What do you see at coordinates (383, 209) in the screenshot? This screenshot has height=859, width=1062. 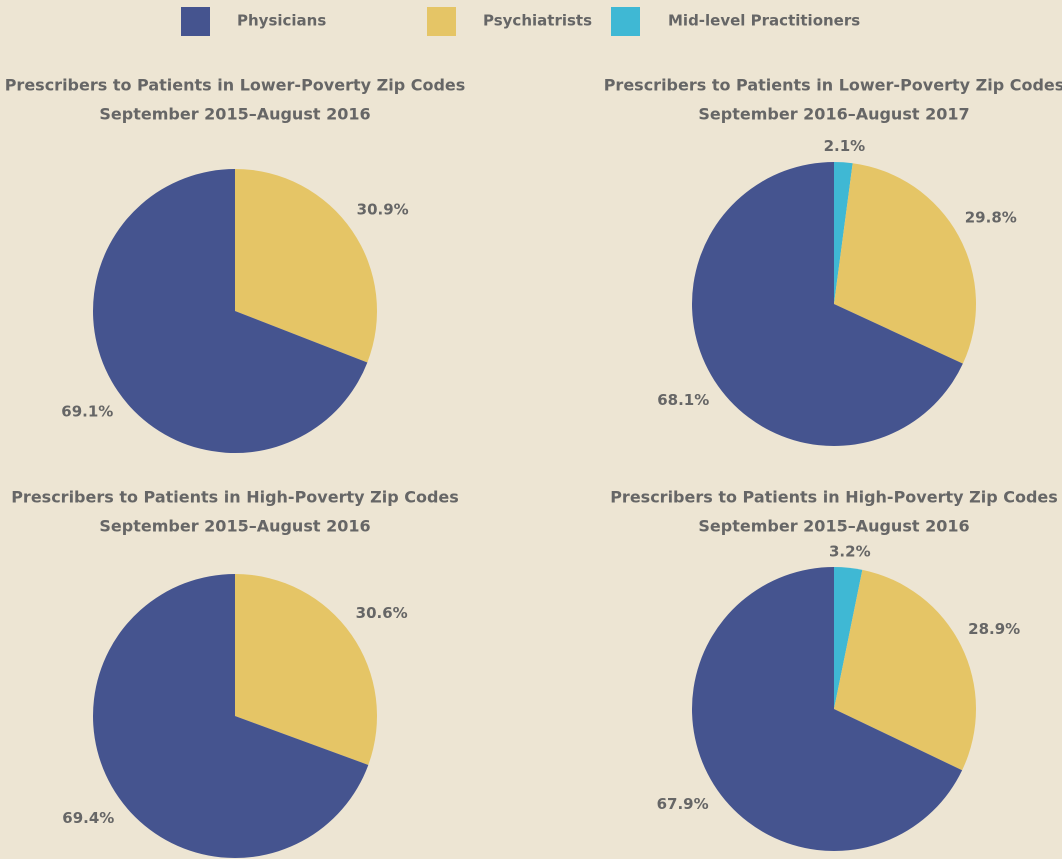 I see `slice-label: 30.9%` at bounding box center [383, 209].